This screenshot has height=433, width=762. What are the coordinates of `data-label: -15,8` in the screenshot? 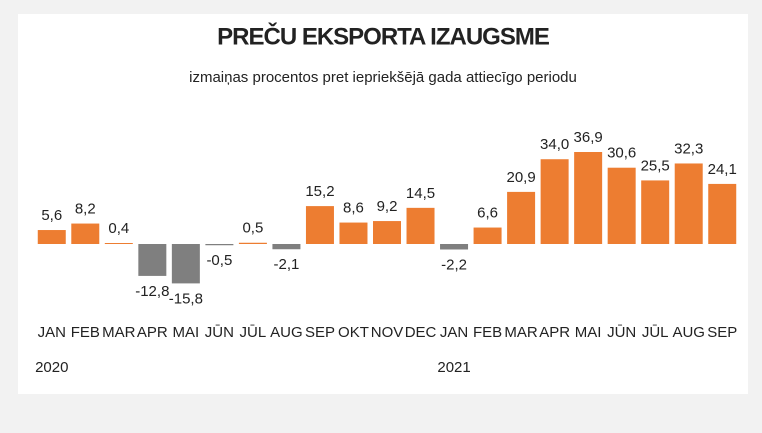 It's located at (186, 298).